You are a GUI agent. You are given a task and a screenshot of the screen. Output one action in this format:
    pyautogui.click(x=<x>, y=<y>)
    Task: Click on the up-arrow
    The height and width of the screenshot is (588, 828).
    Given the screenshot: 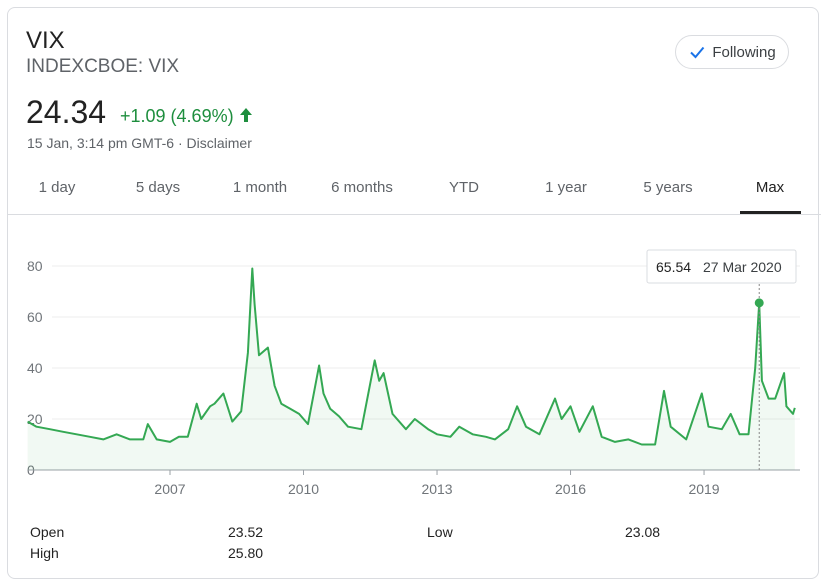 What is the action you would take?
    pyautogui.click(x=245, y=115)
    